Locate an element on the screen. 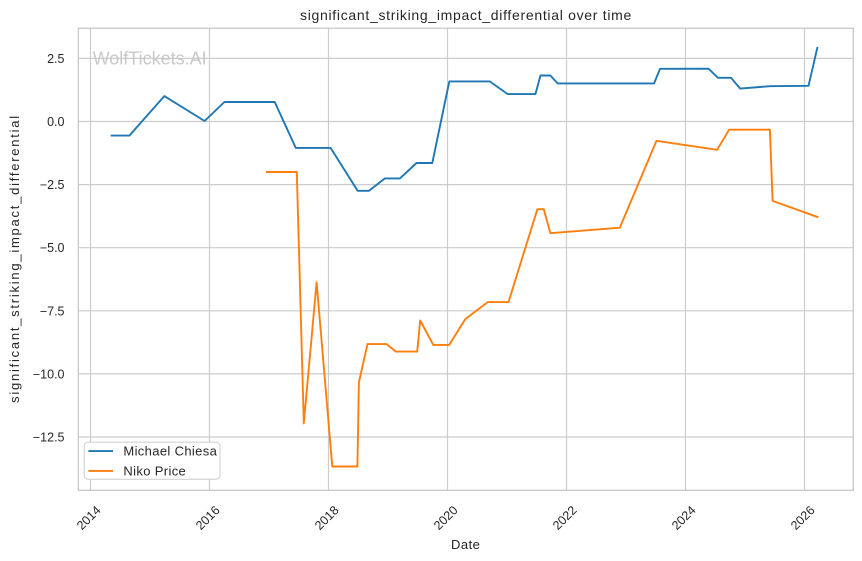 This screenshot has width=862, height=561. svg-text: Michael Chiesa is located at coordinates (170, 451).